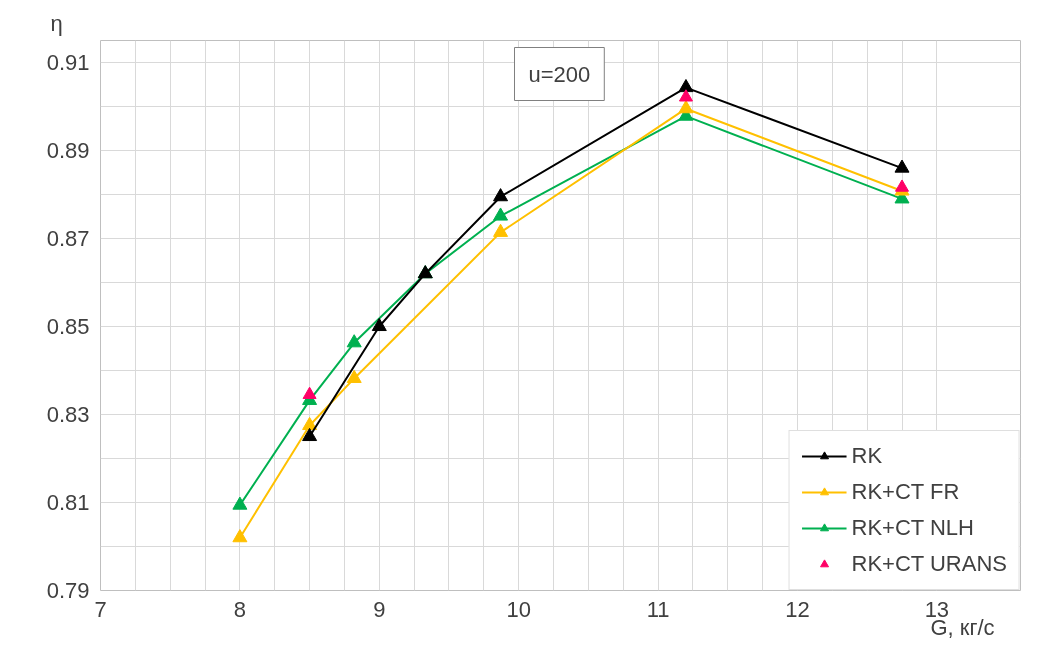 The height and width of the screenshot is (662, 1058). I want to click on legend-label: RK+CT URANS, so click(929, 564).